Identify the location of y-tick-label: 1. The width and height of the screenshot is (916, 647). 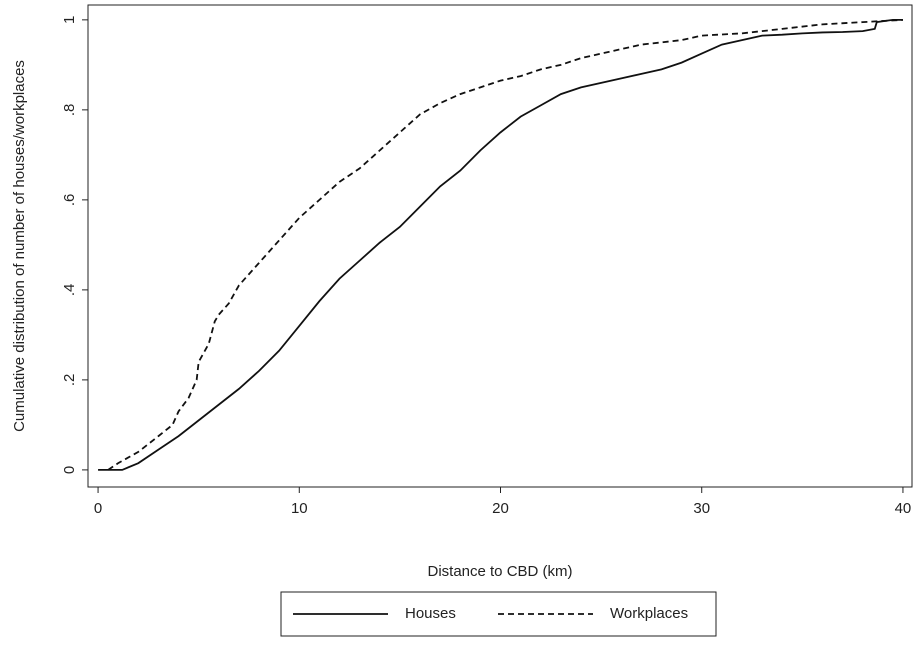
(69, 20).